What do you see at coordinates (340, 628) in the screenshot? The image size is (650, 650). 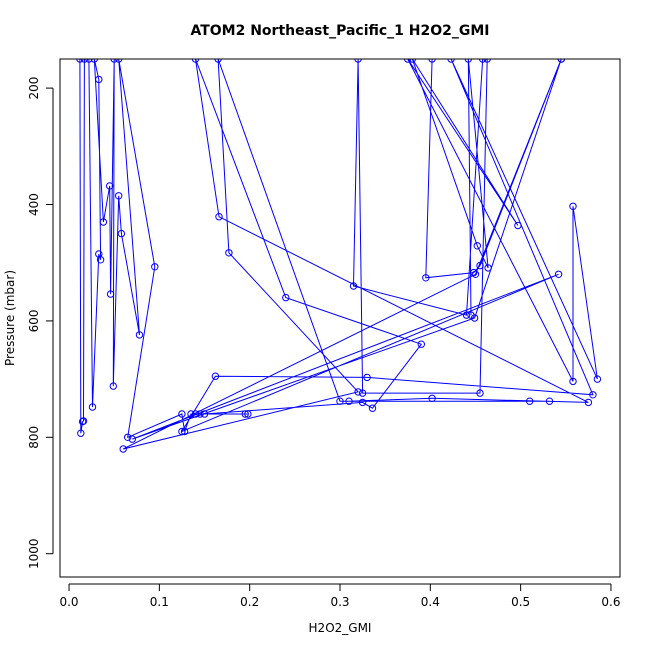 I see `x-axis-label: H2O2_GMI` at bounding box center [340, 628].